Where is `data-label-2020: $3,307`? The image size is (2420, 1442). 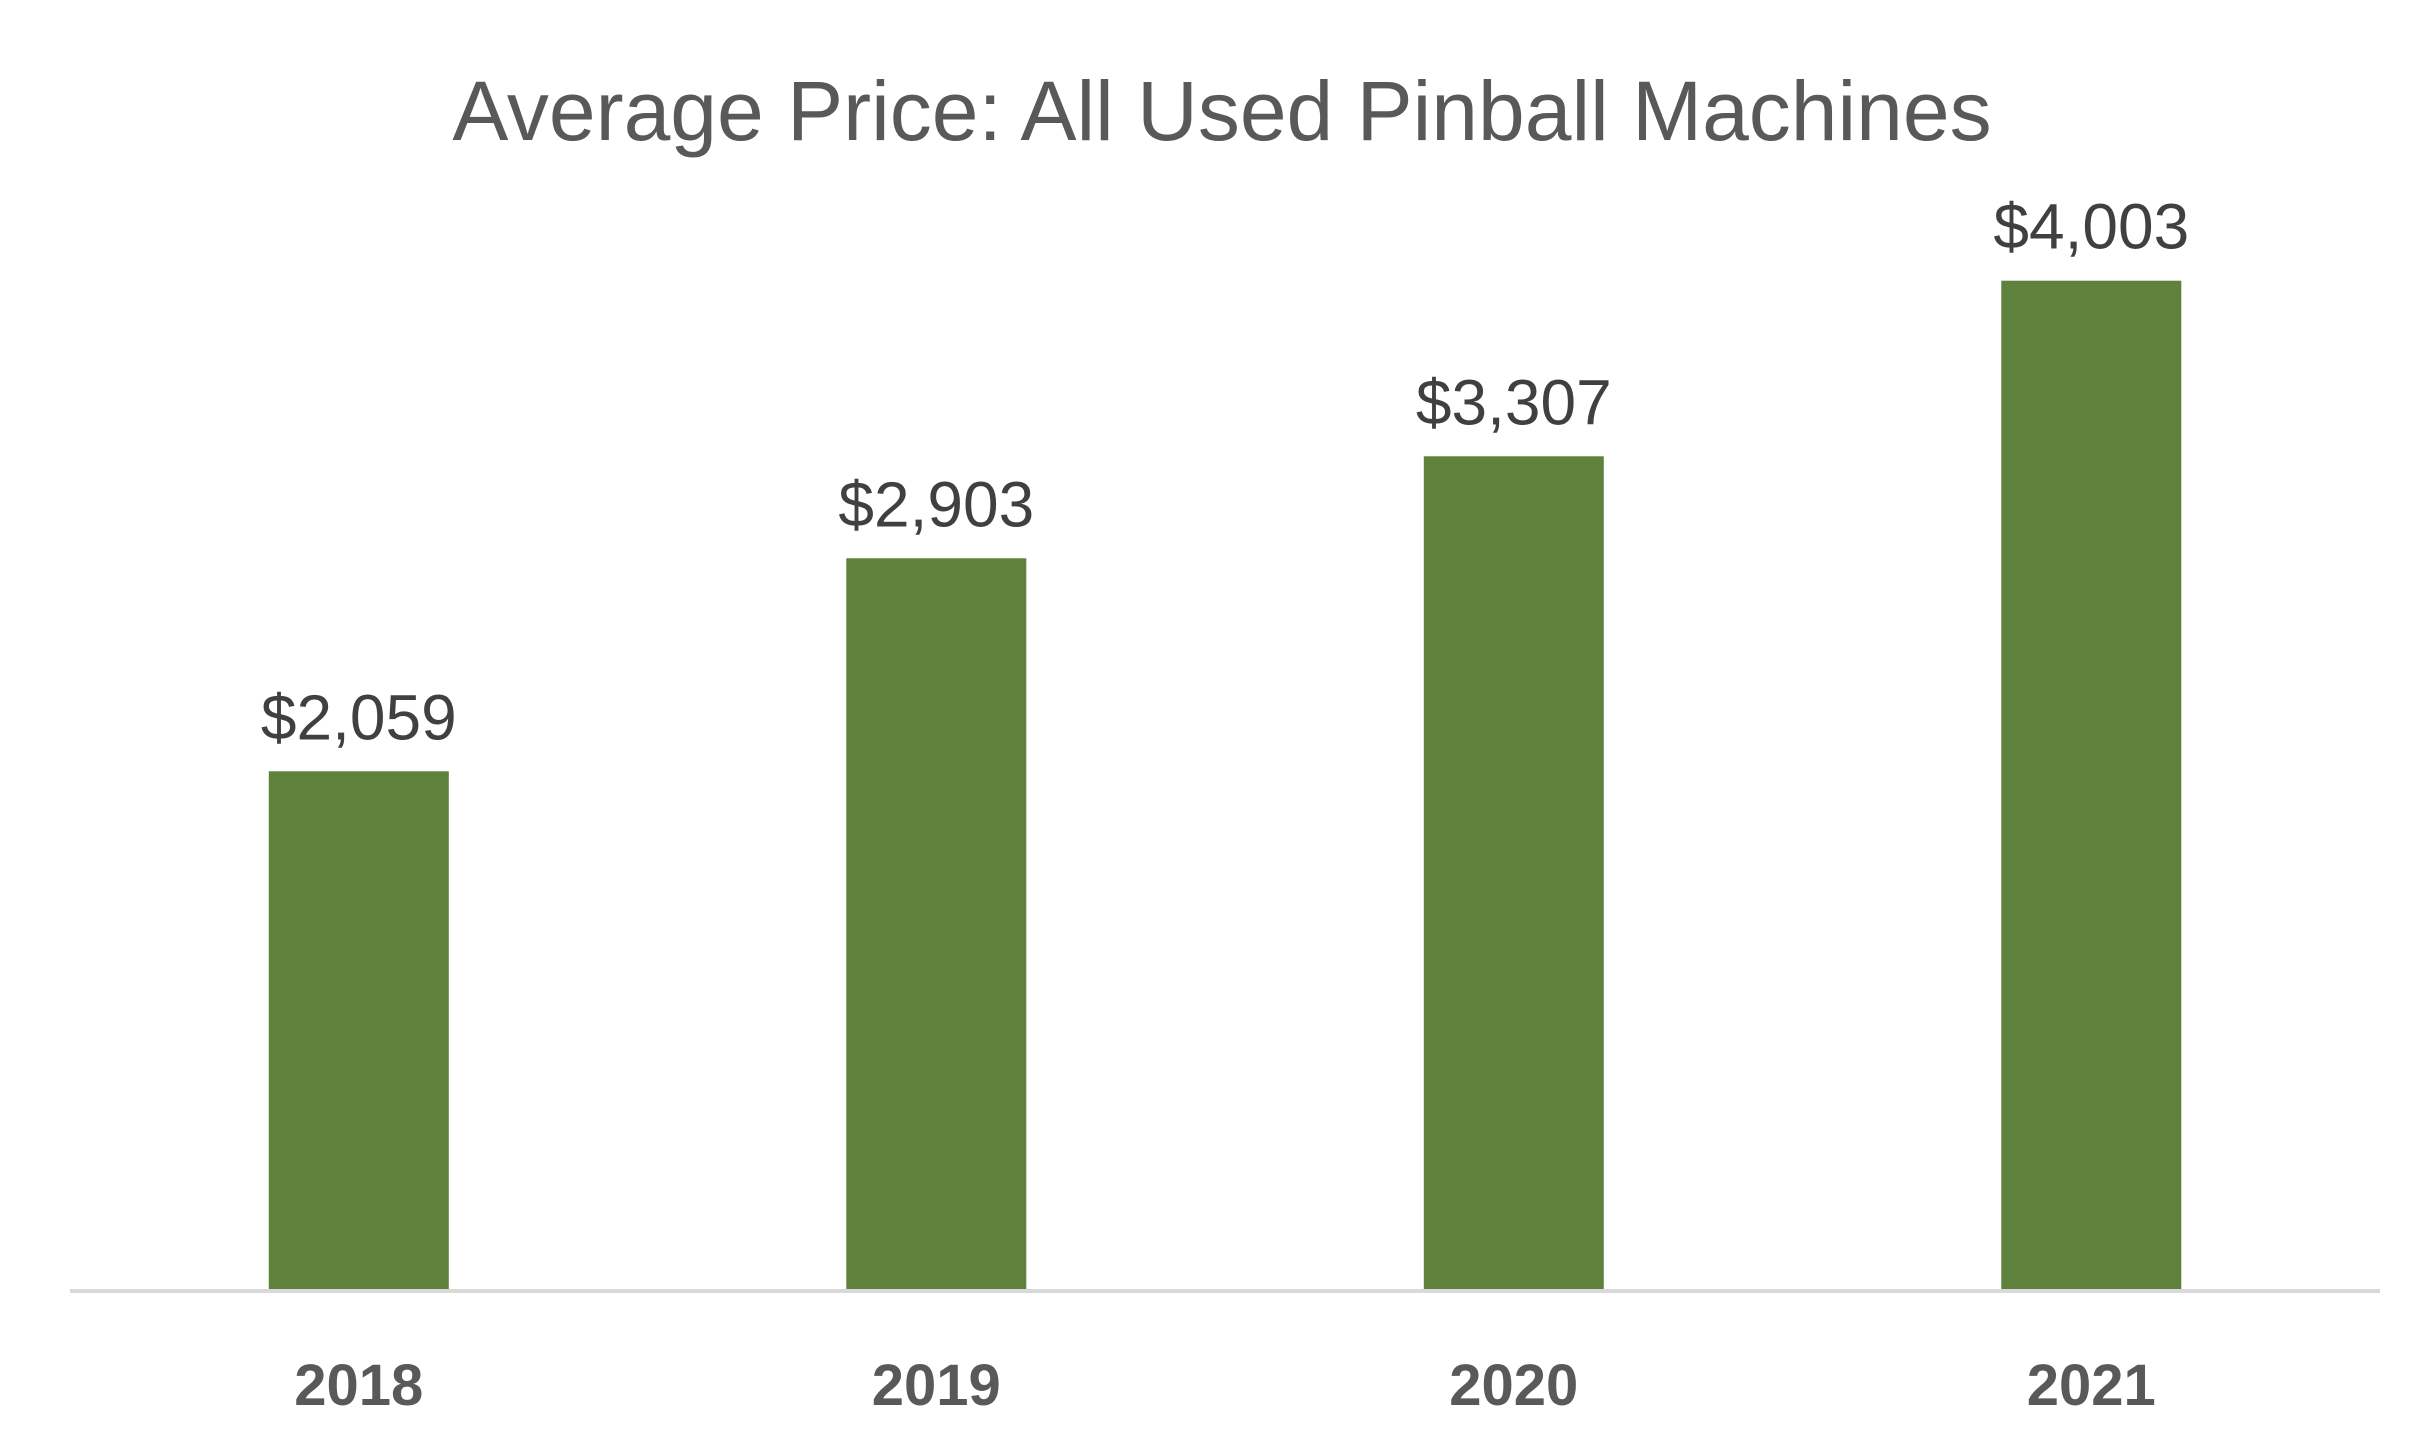
data-label-2020: $3,307 is located at coordinates (1514, 402).